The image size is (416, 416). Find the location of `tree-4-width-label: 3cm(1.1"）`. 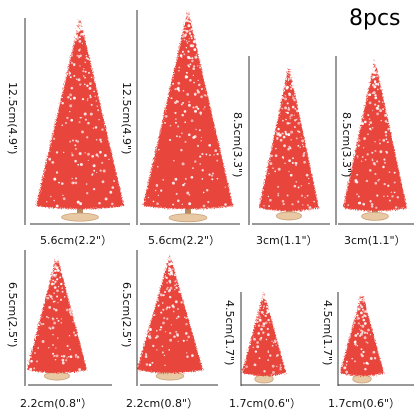

tree-4-width-label: 3cm(1.1"） is located at coordinates (375, 240).